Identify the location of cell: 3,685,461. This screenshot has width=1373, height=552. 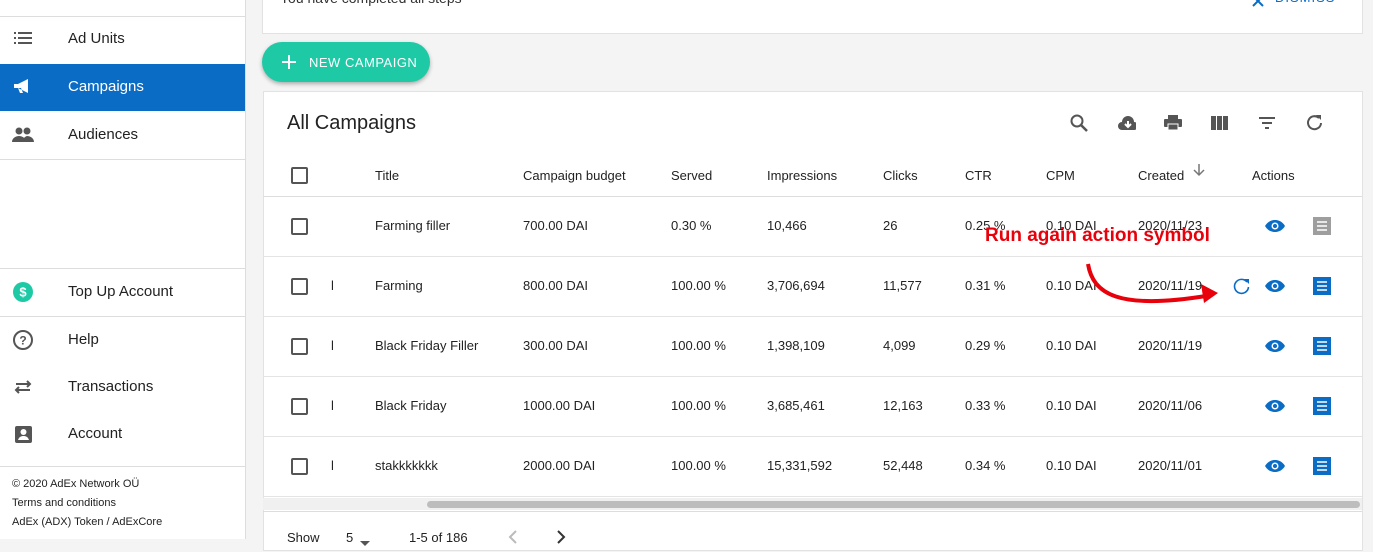
(796, 405).